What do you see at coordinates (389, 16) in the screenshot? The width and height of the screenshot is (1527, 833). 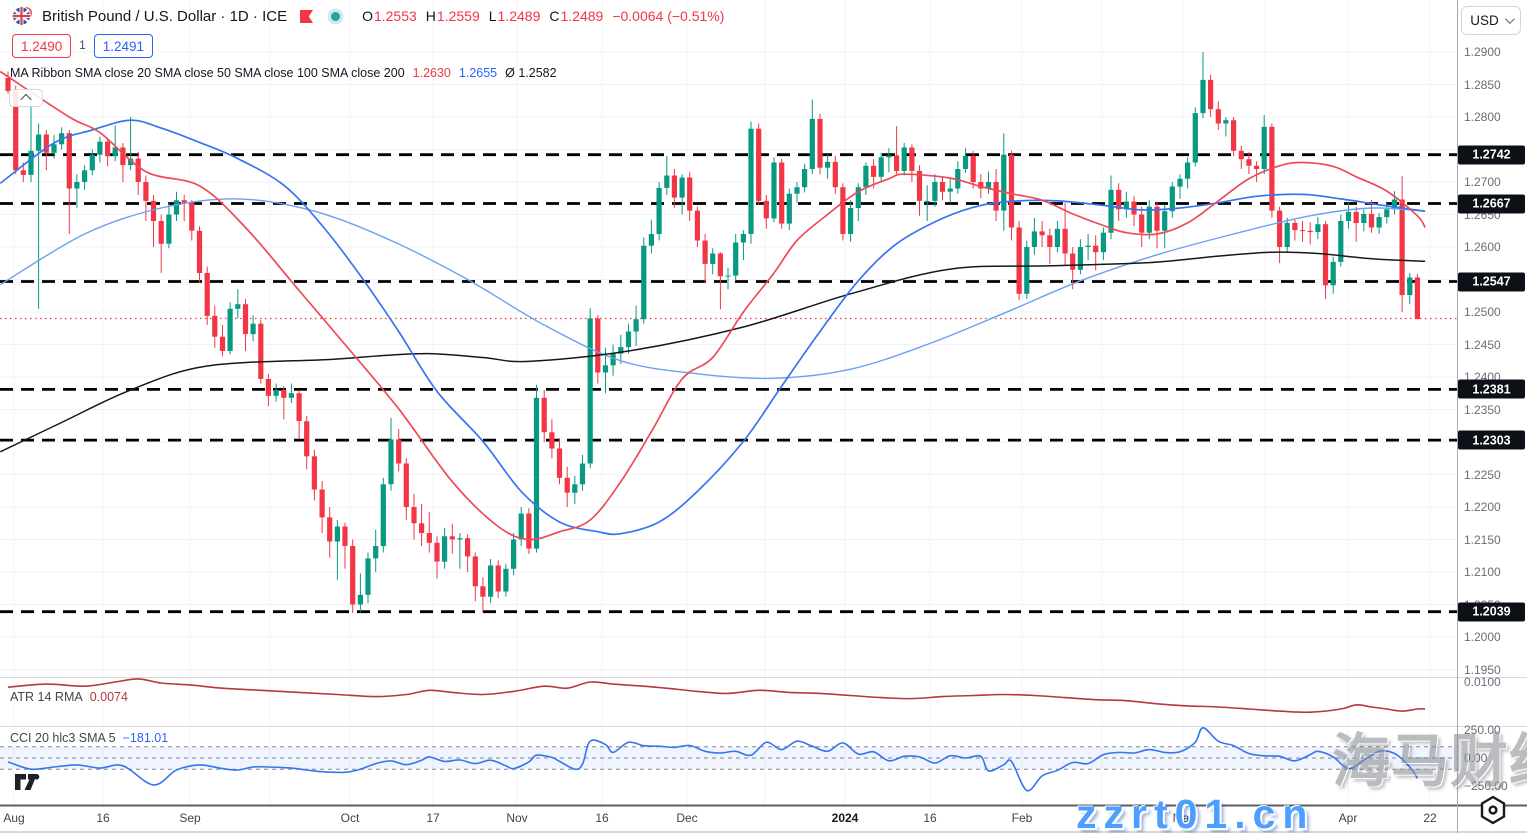 I see `open-value: O1.2553` at bounding box center [389, 16].